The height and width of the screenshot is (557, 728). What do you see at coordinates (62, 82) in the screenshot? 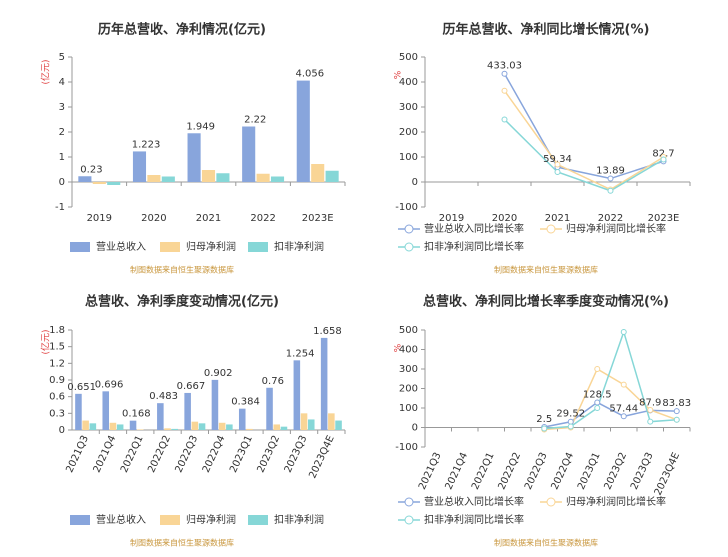
I see `y-tick-label: 4` at bounding box center [62, 82].